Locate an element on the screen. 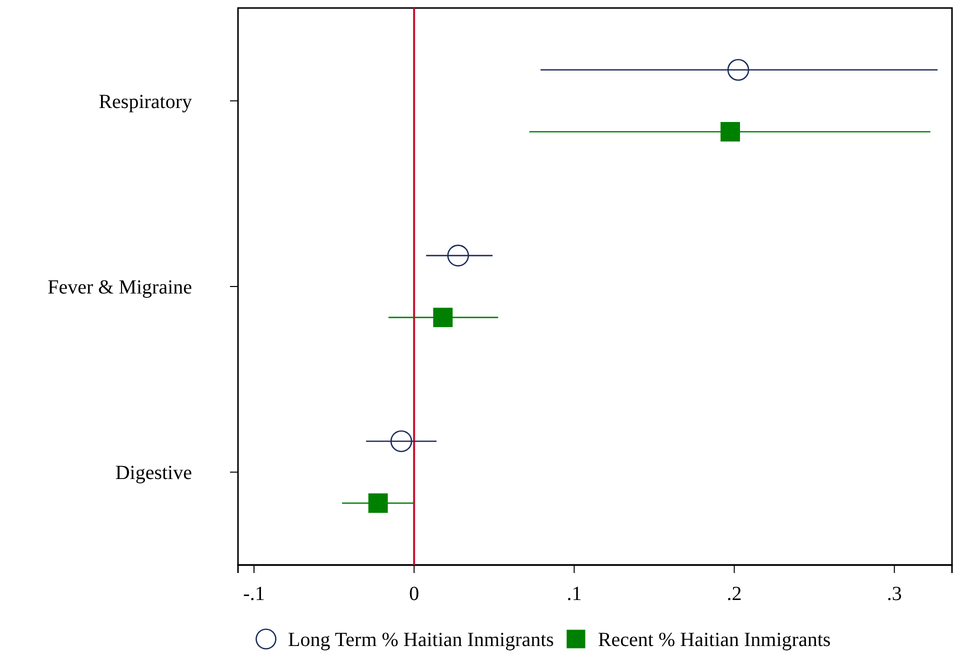  x-tick-label: .2 is located at coordinates (734, 594).